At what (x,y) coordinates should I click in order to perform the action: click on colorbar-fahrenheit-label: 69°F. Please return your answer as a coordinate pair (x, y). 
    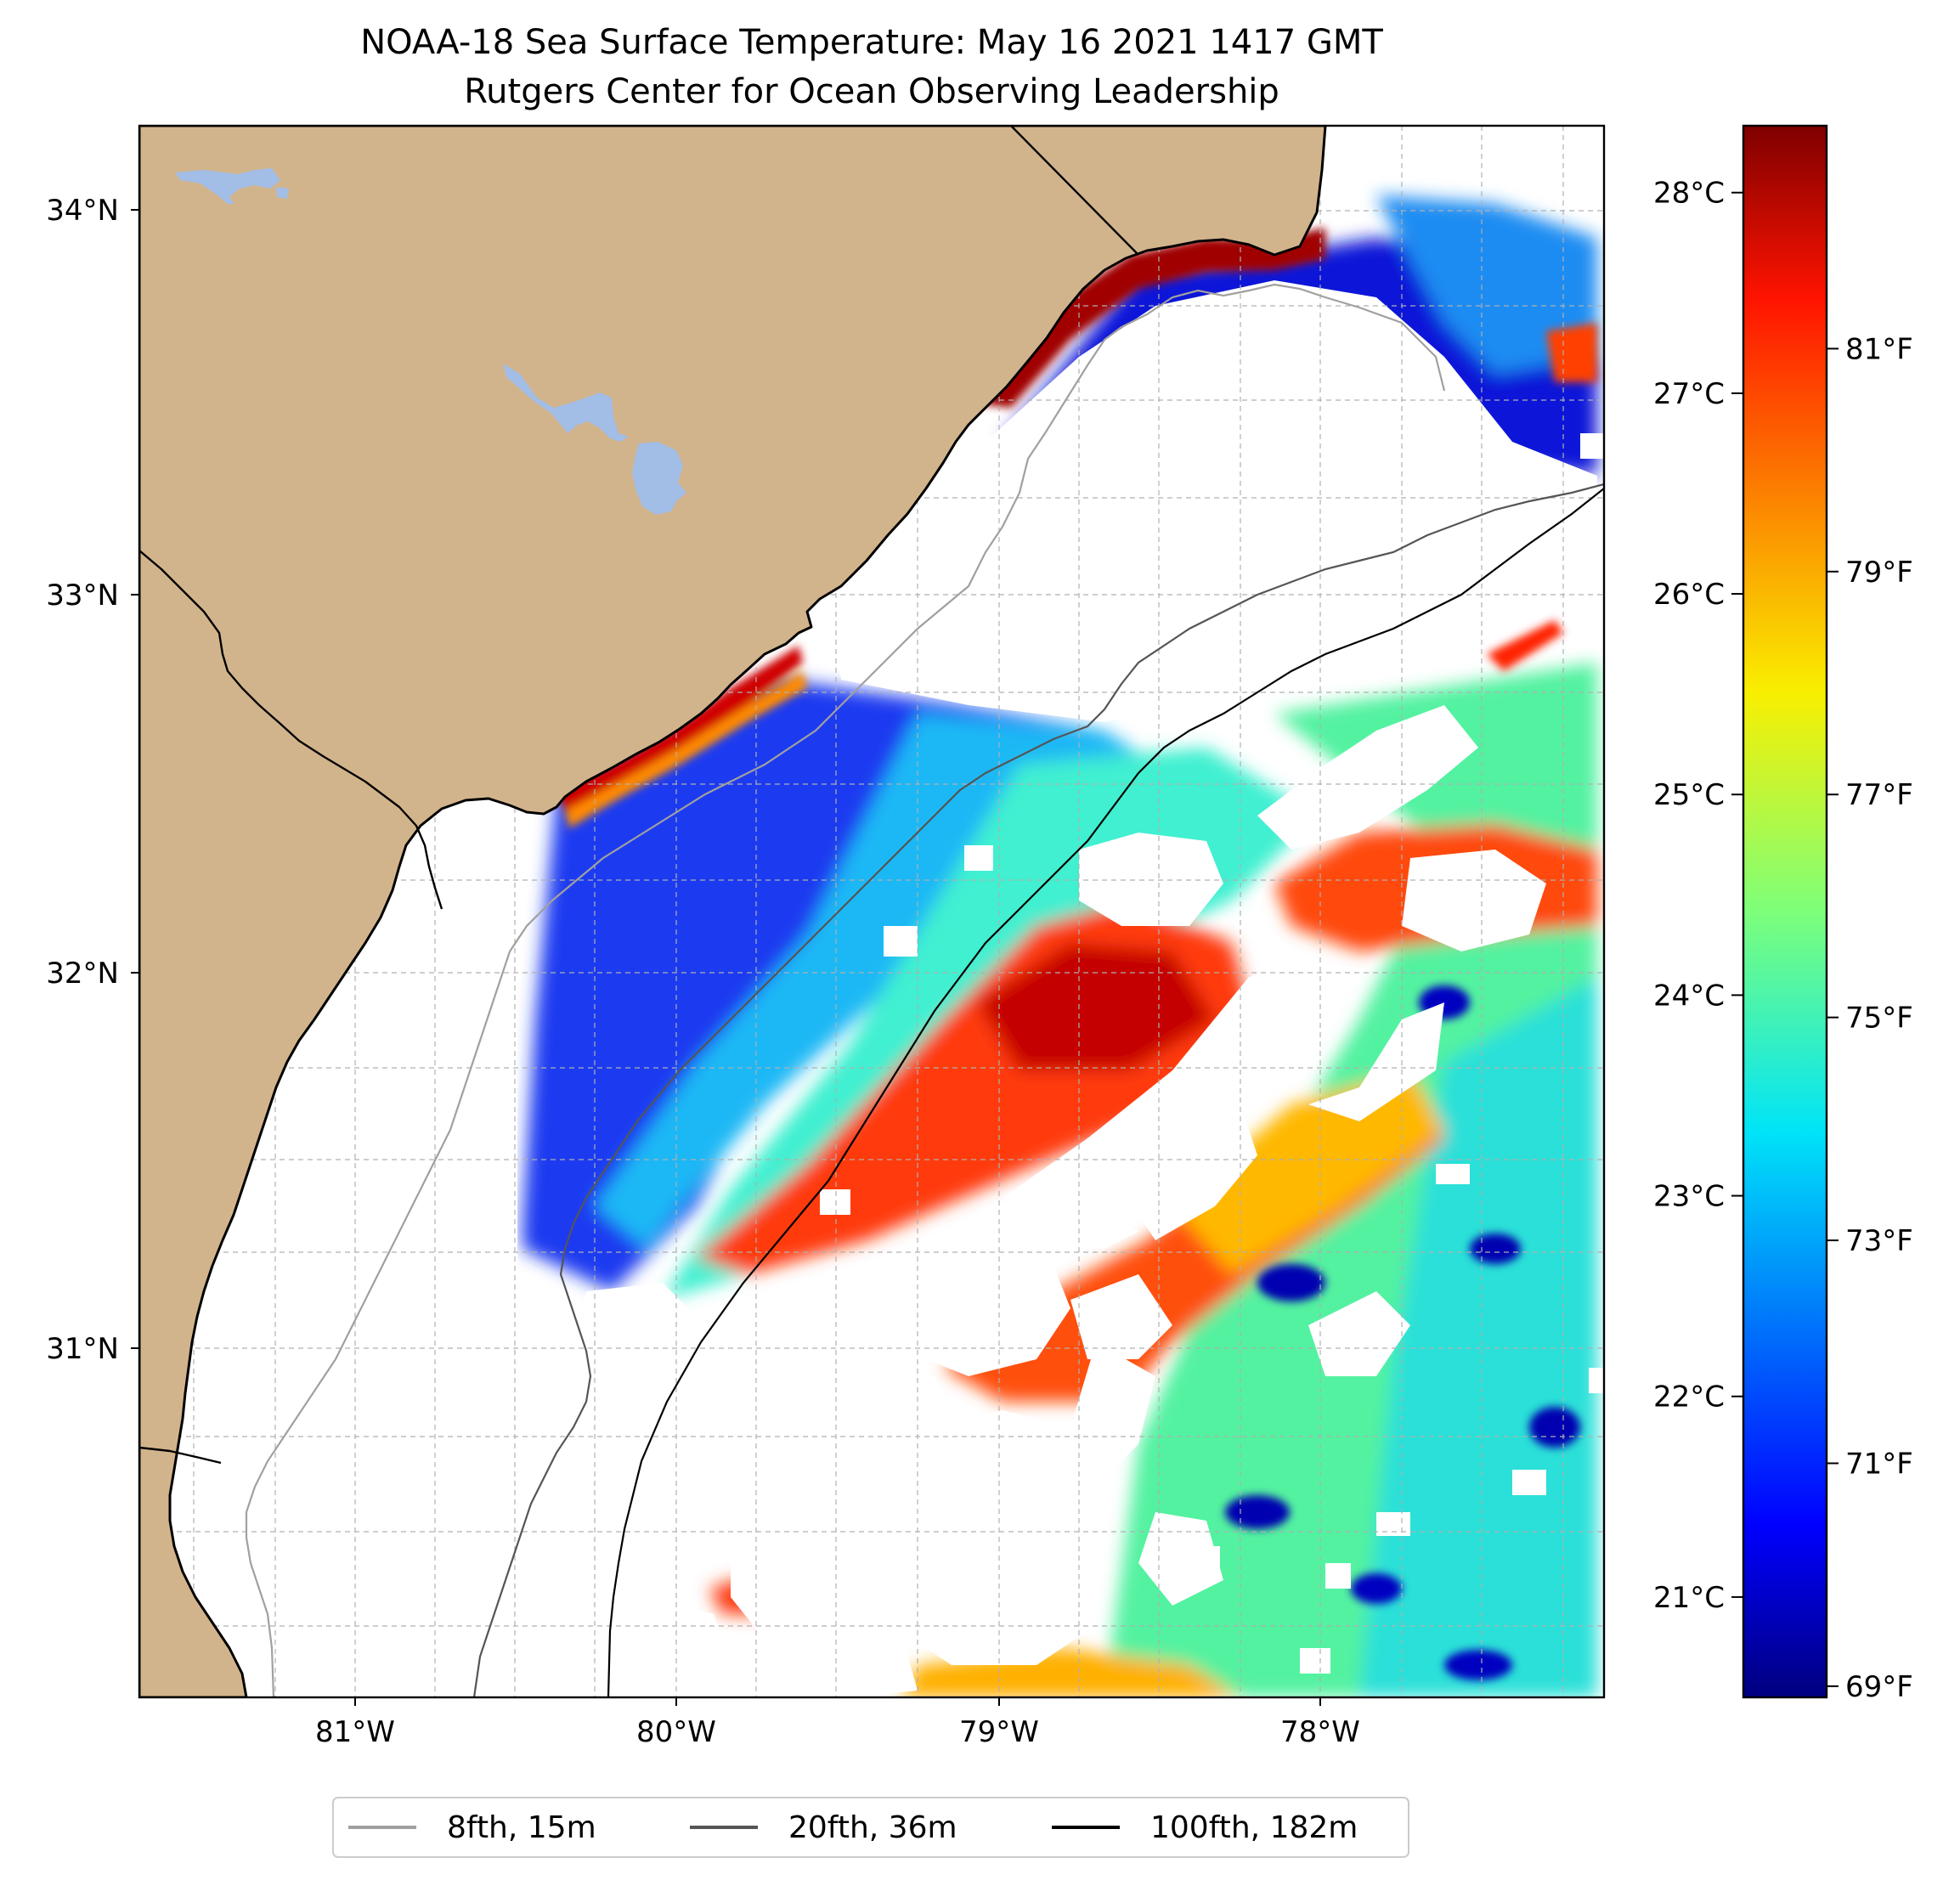
    Looking at the image, I should click on (1879, 1687).